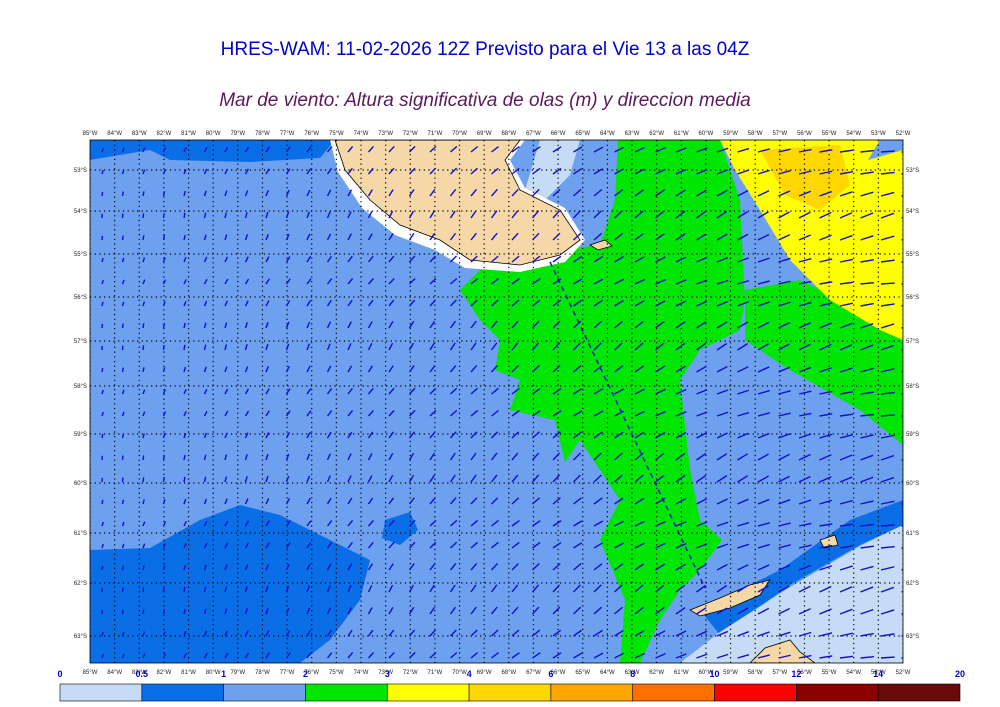 The image size is (1000, 707). I want to click on lon-label-top: 75°W, so click(336, 134).